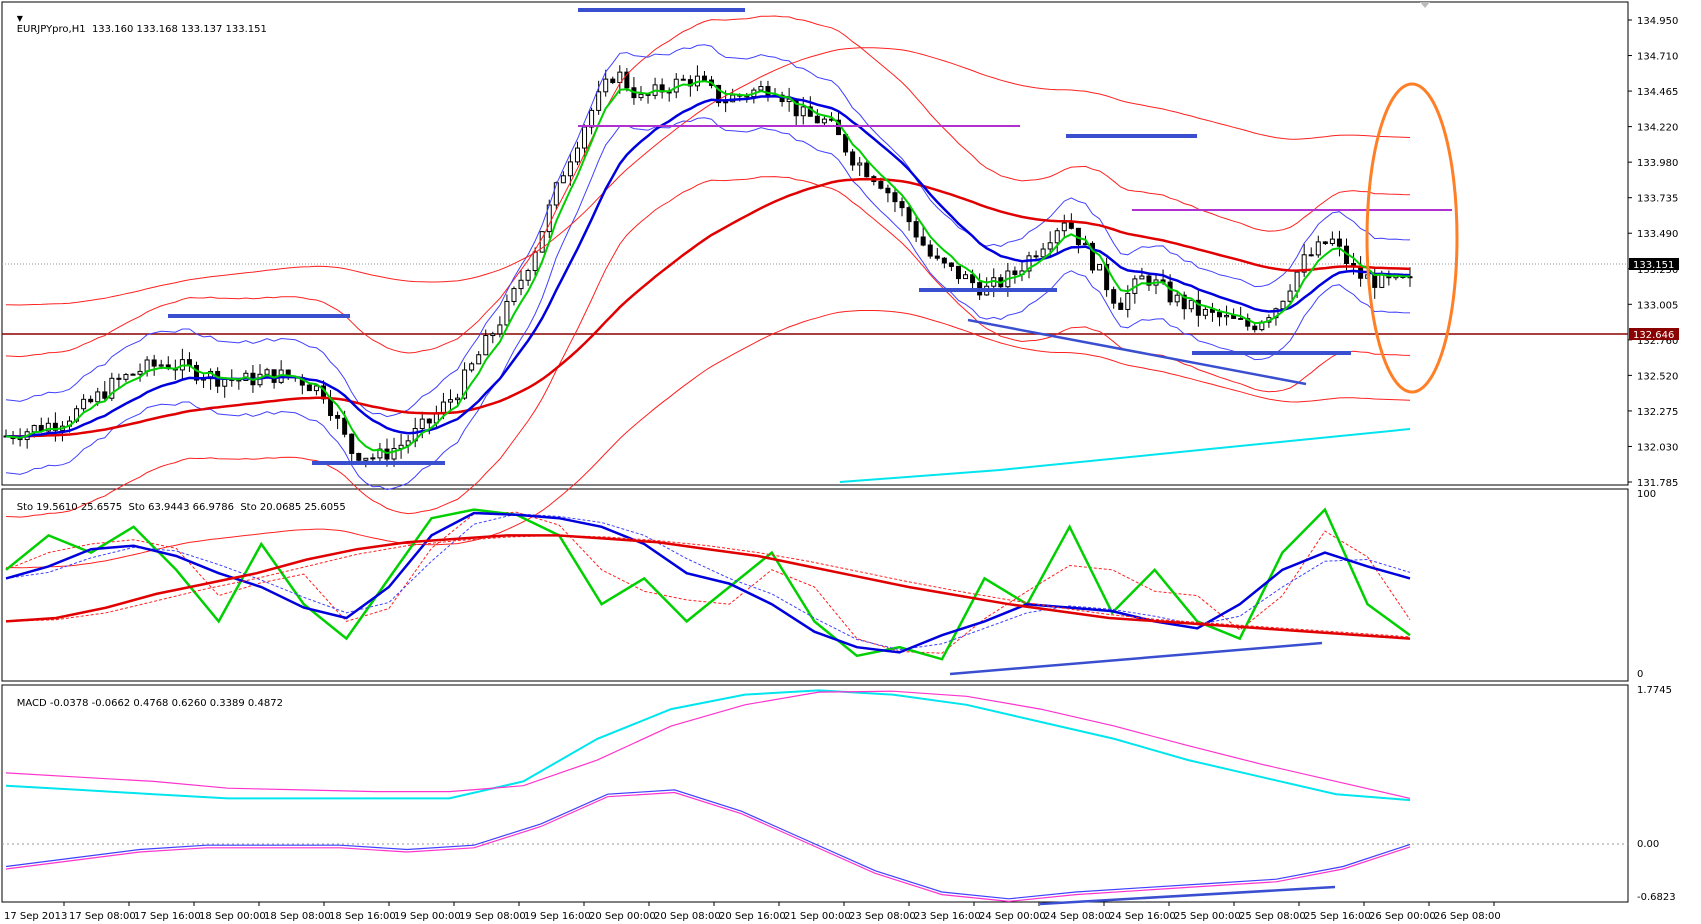 The width and height of the screenshot is (1701, 924). Describe the element at coordinates (297, 916) in the screenshot. I see `time-tick-label: 18 Sep 08:00` at that location.